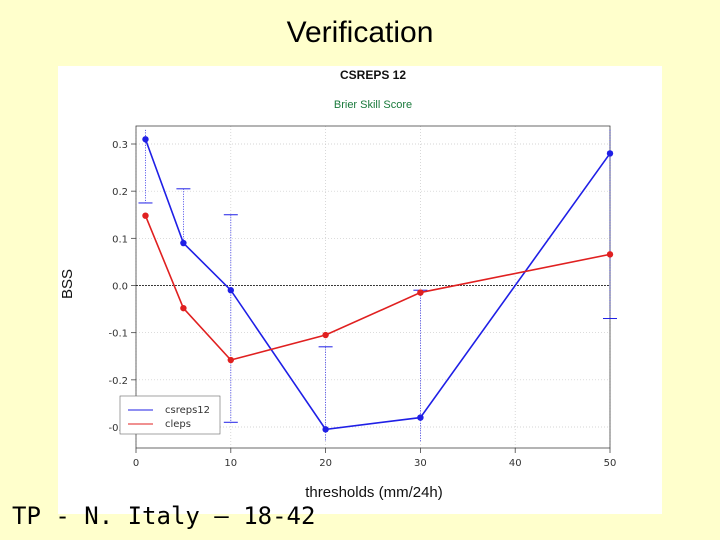 This screenshot has width=720, height=540. Describe the element at coordinates (136, 463) in the screenshot. I see `x-tick-label: 0` at that location.